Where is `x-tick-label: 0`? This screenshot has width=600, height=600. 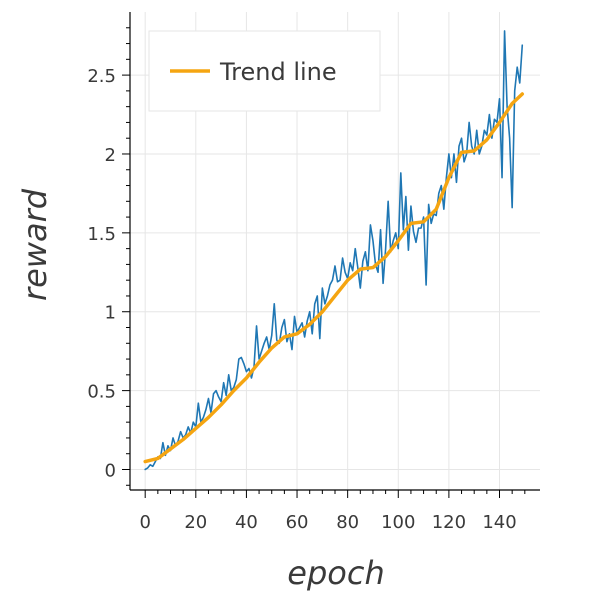 x-tick-label: 0 is located at coordinates (144, 522).